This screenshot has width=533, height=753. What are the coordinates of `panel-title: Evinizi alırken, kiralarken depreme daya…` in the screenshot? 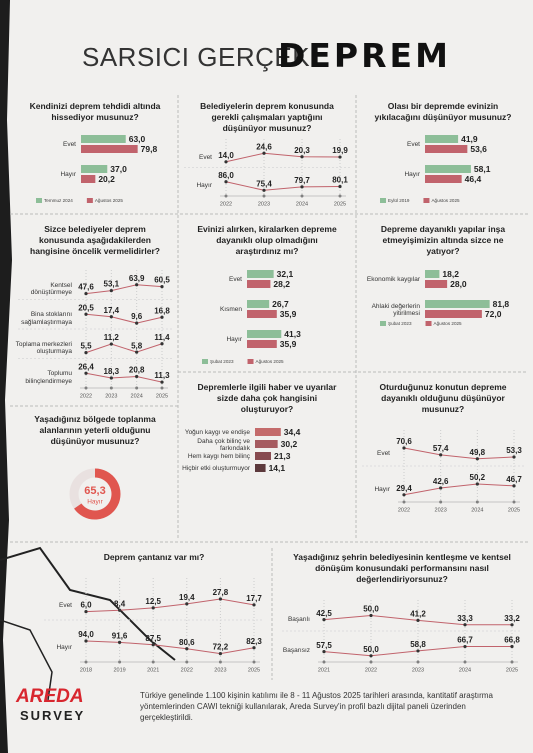 It's located at (267, 240).